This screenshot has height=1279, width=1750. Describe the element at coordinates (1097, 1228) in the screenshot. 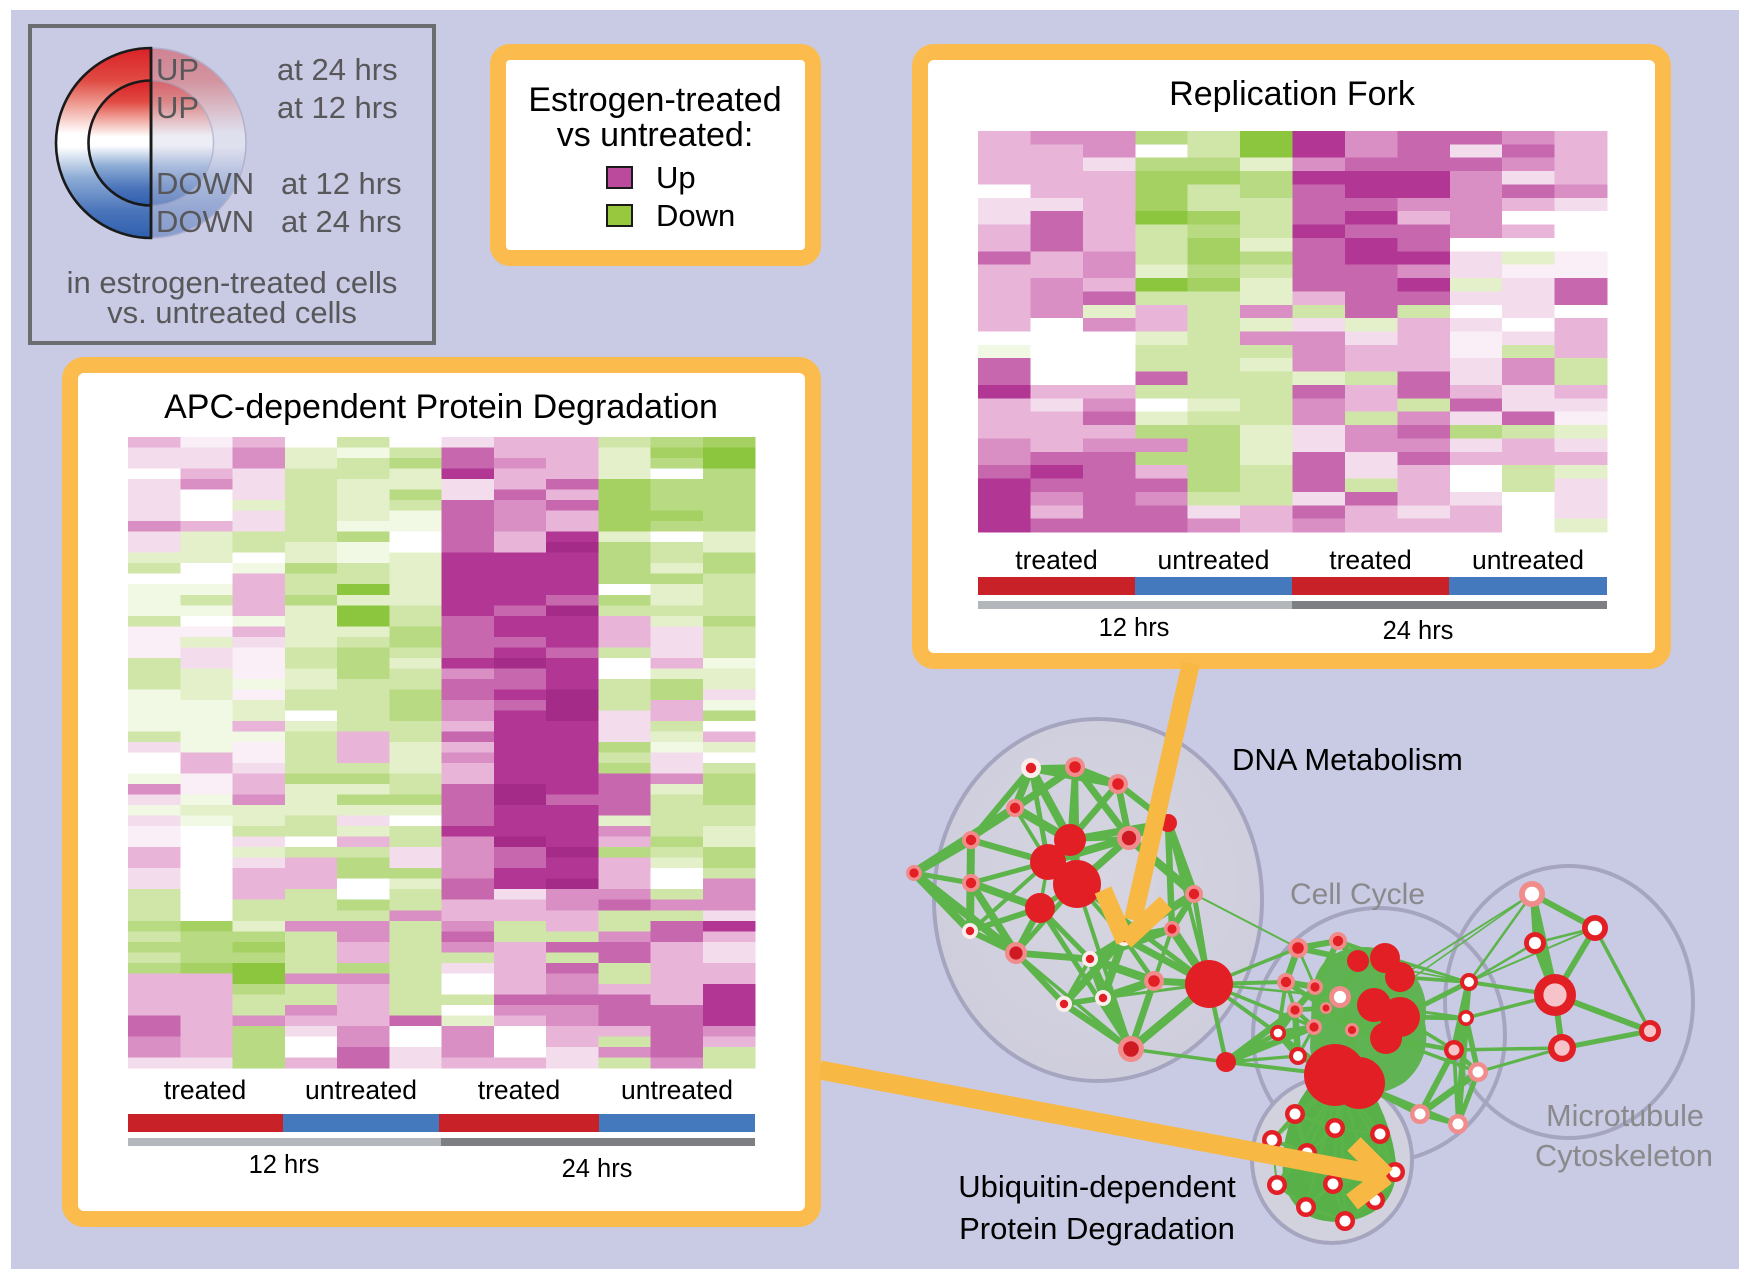

I see `svg-text: Protein Degradation` at that location.